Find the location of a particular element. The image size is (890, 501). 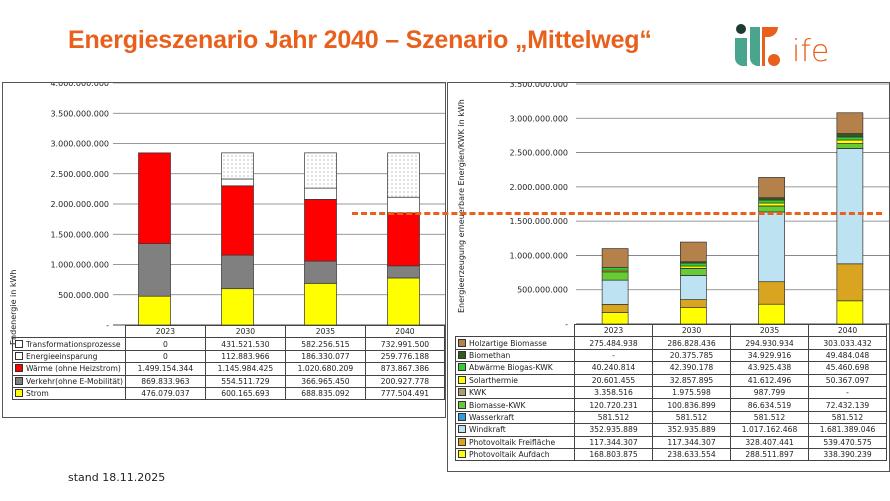

value-cell: 431.521.530 is located at coordinates (245, 344).